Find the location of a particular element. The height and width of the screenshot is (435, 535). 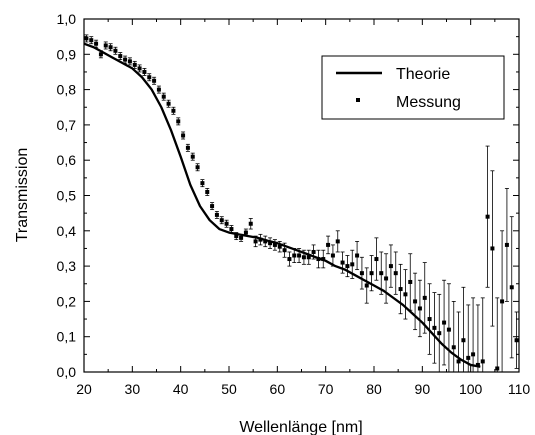

x-tick-label: 80 is located at coordinates (374, 389).